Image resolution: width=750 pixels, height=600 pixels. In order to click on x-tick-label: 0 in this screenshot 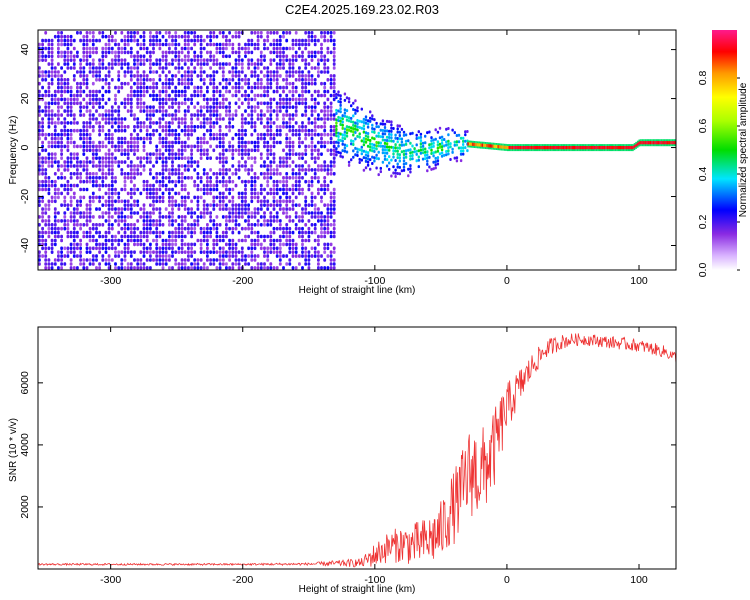, I will do `click(507, 580)`.